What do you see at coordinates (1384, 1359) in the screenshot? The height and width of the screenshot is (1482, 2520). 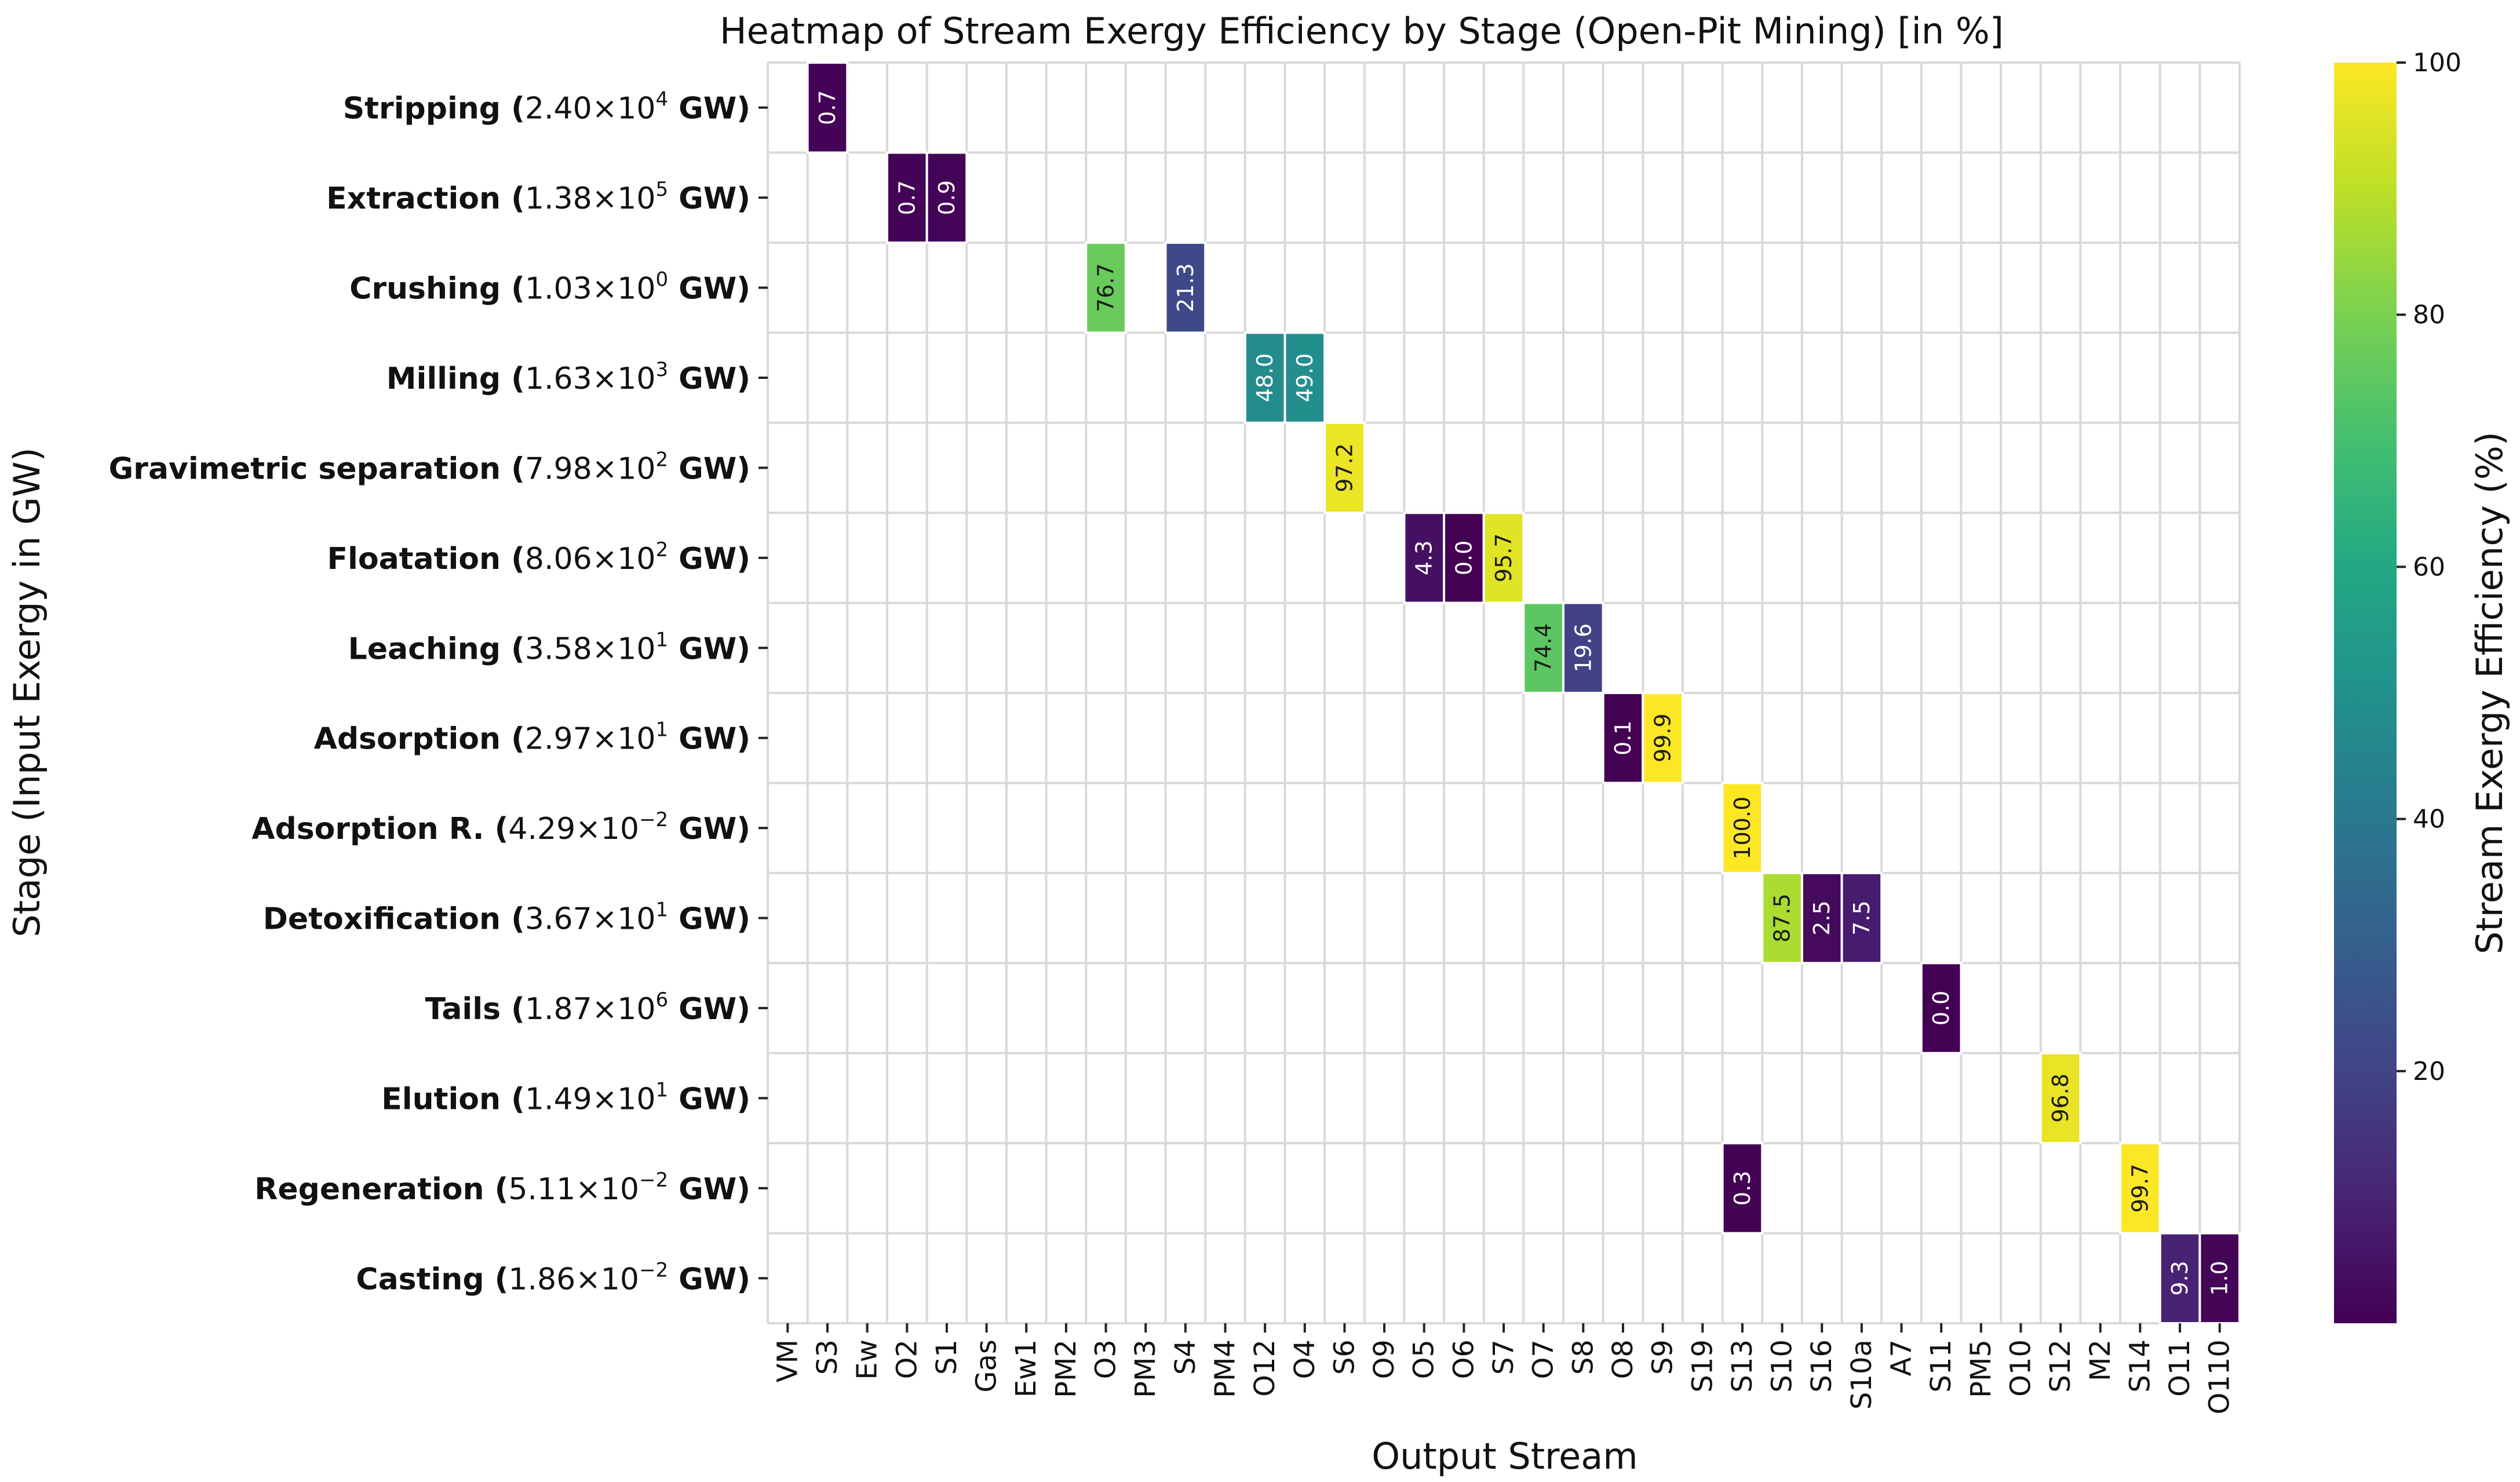 I see `x-tick-label: O9` at bounding box center [1384, 1359].